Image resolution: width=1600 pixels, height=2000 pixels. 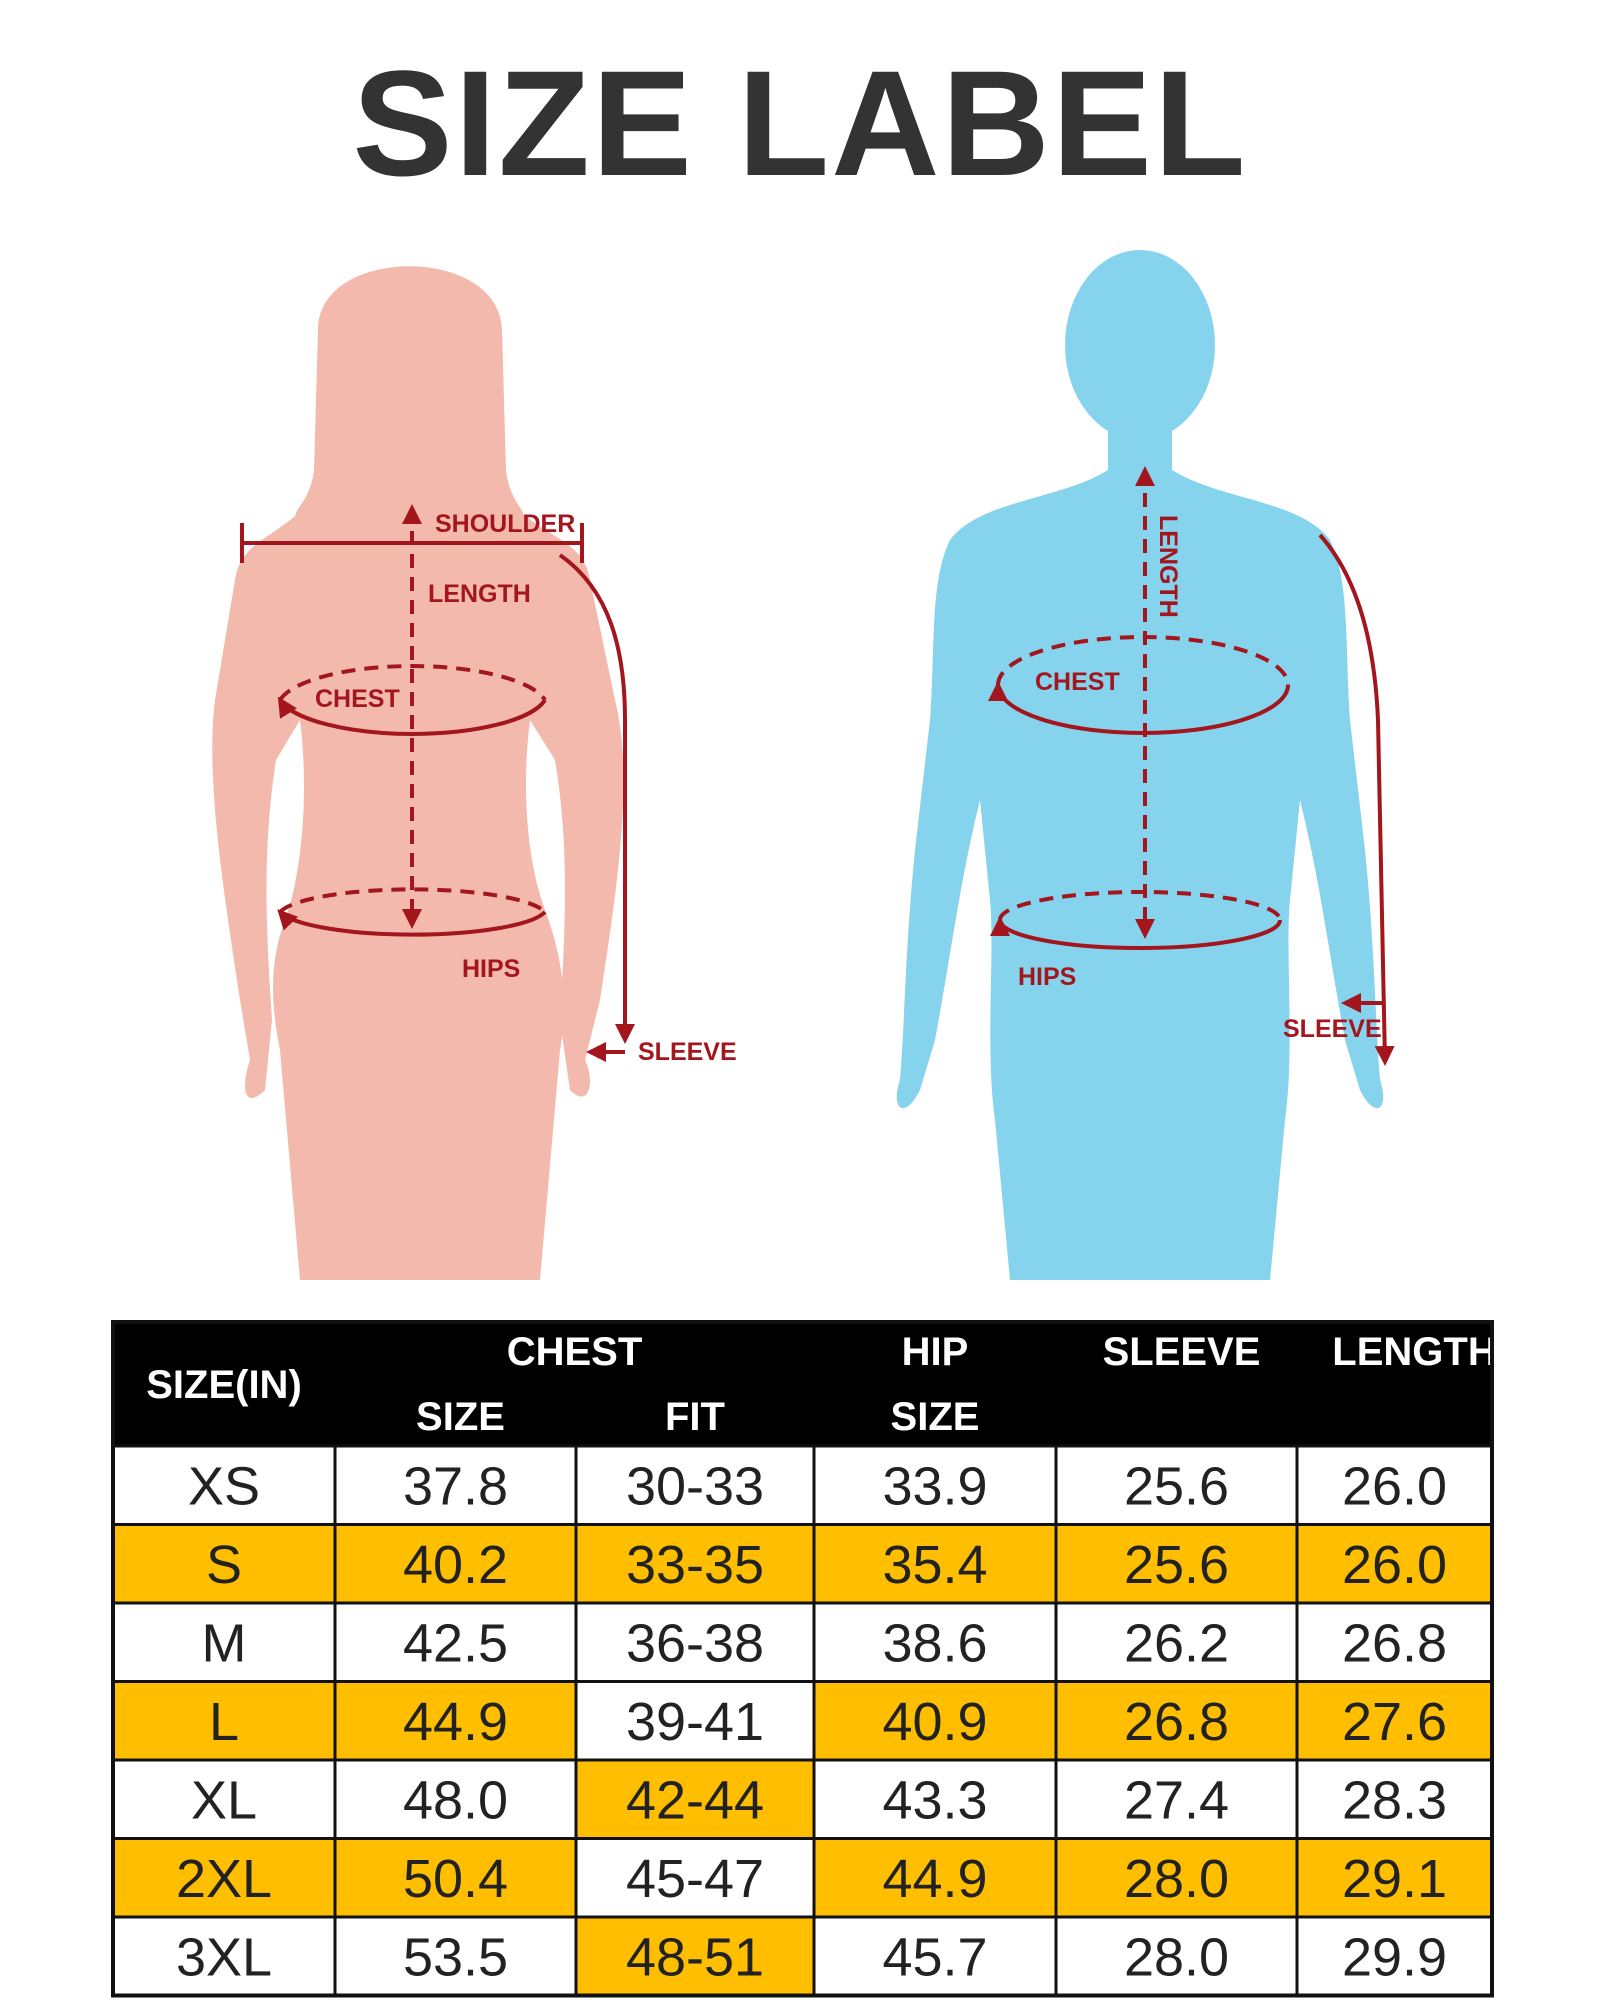 What do you see at coordinates (695, 1957) in the screenshot?
I see `cell-text: 48-51` at bounding box center [695, 1957].